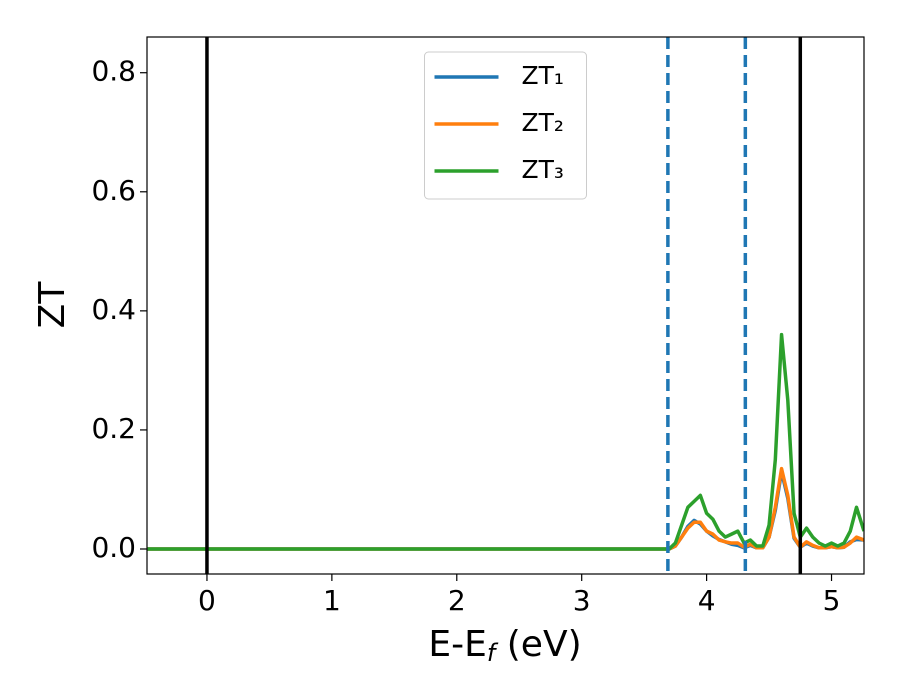  I want to click on y-tick-label: 0.0, so click(113, 547).